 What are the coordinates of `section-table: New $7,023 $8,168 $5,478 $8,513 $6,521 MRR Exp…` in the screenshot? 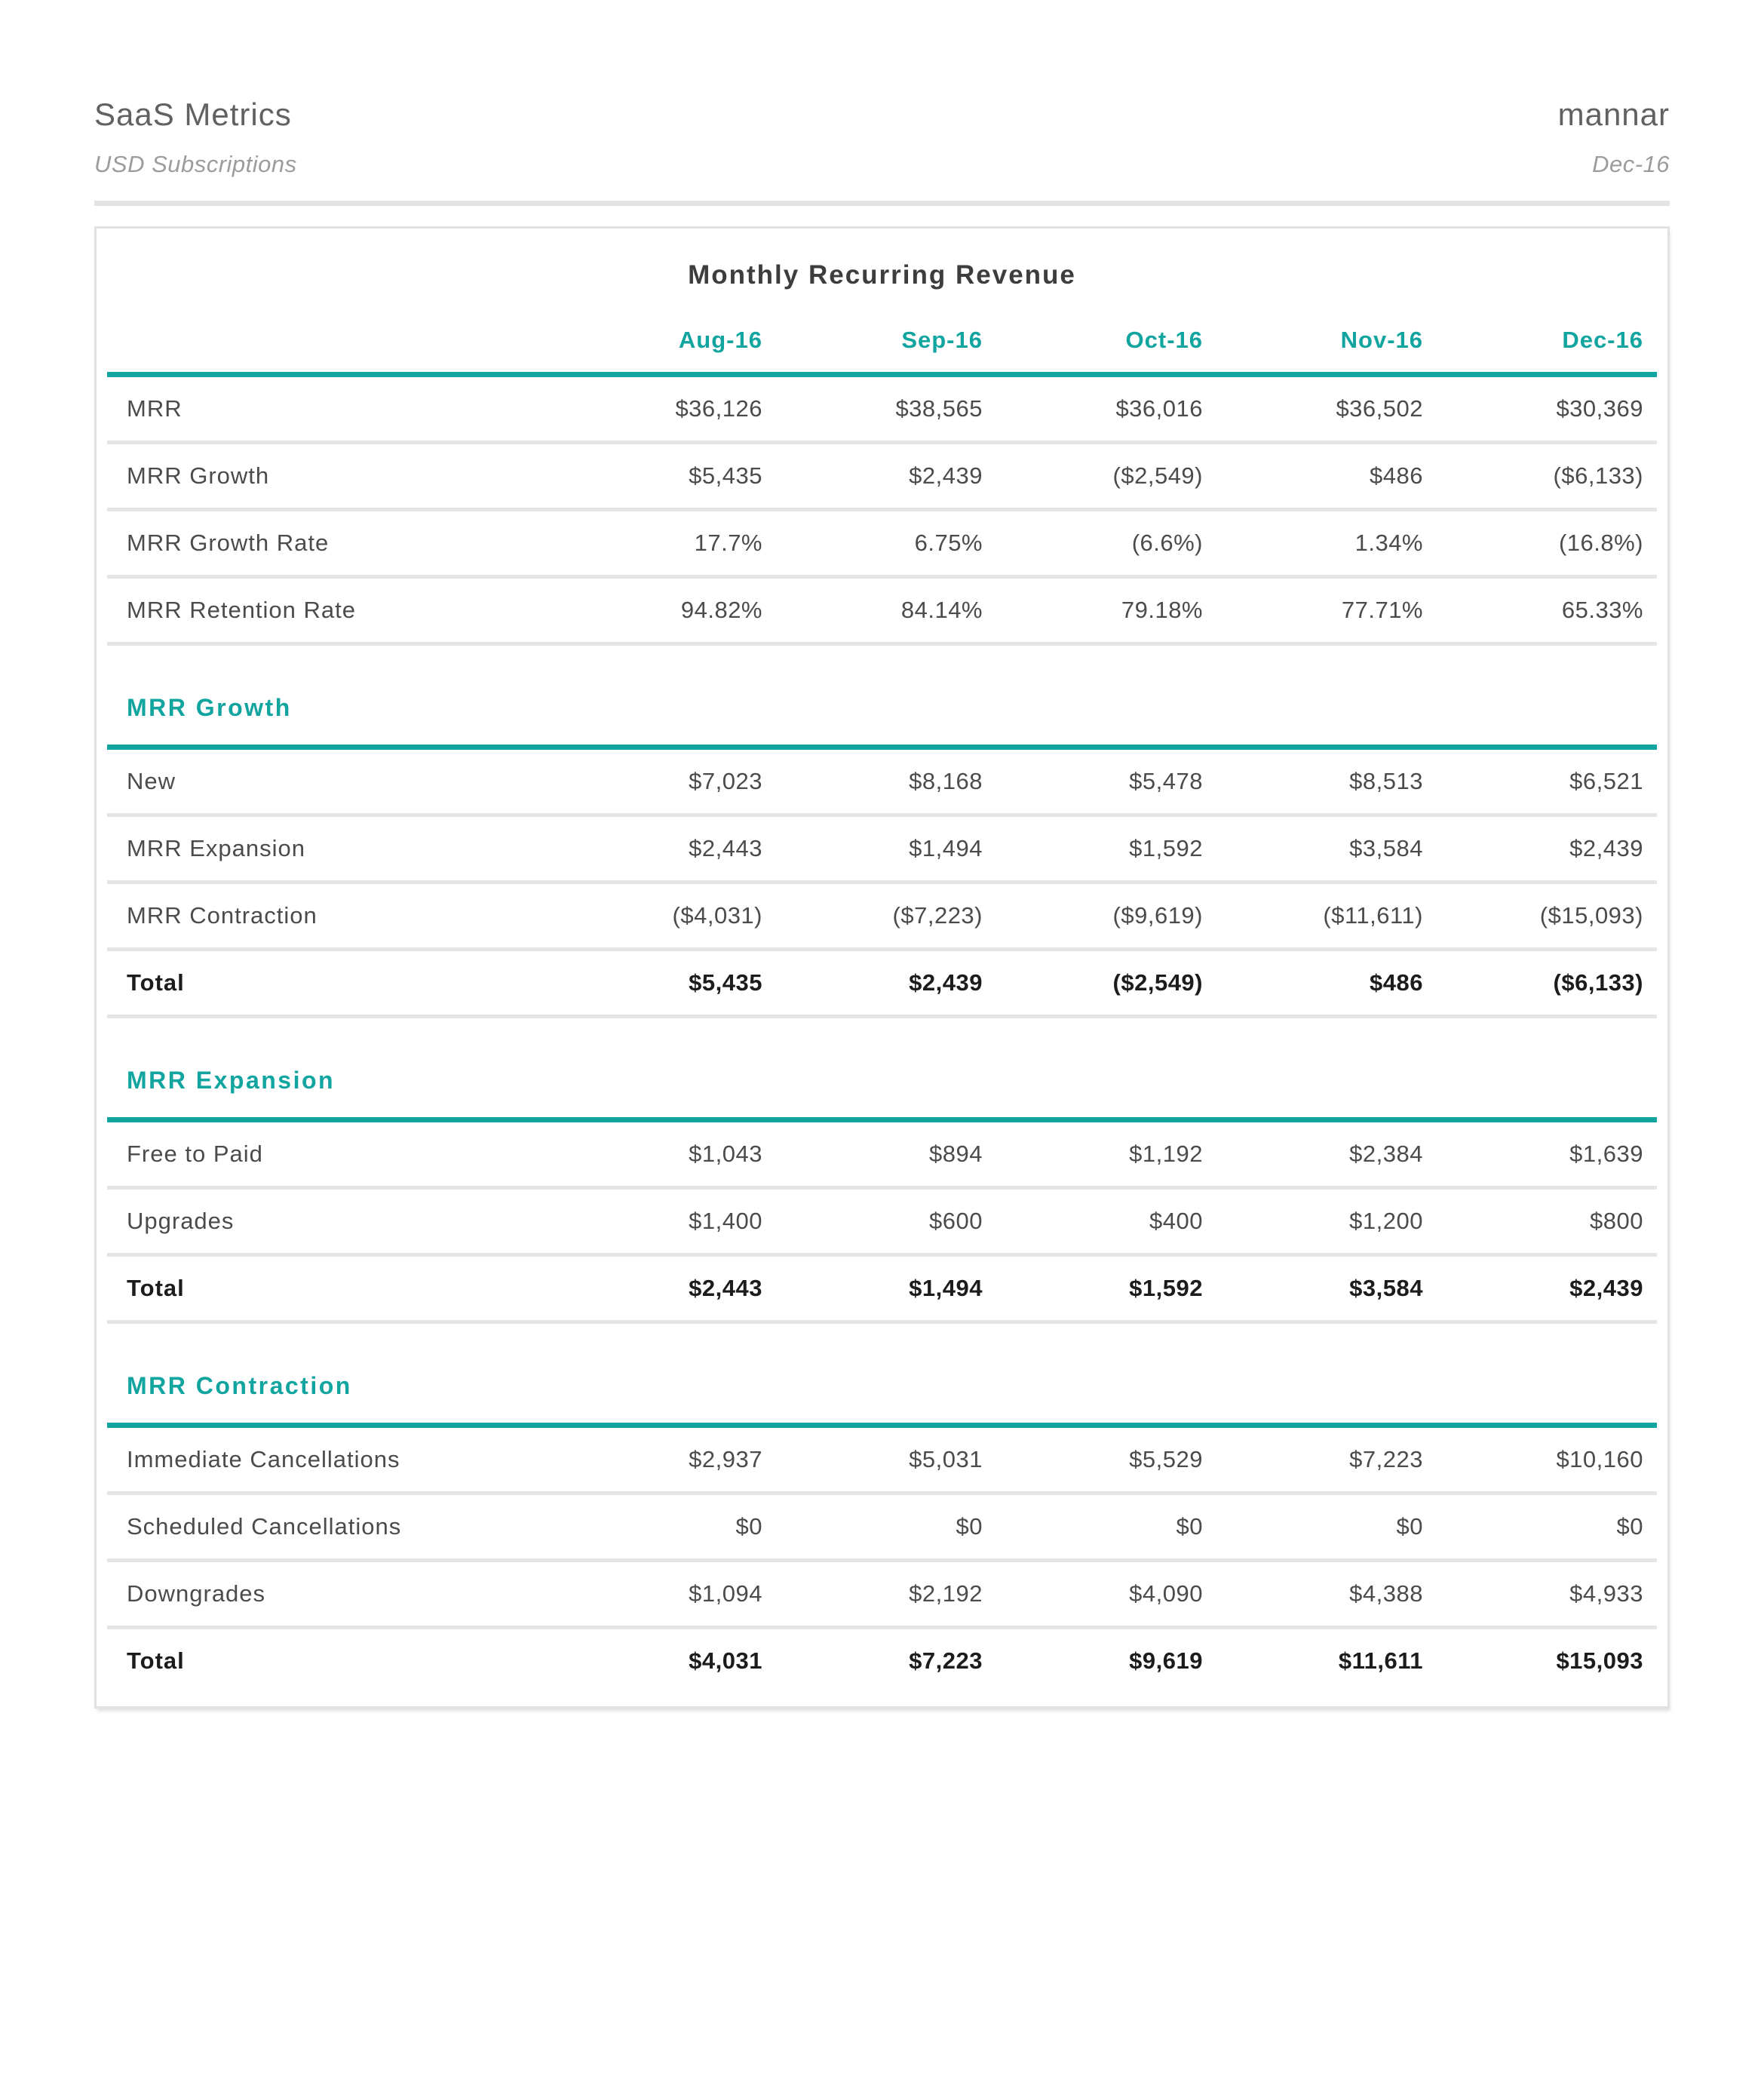 It's located at (882, 881).